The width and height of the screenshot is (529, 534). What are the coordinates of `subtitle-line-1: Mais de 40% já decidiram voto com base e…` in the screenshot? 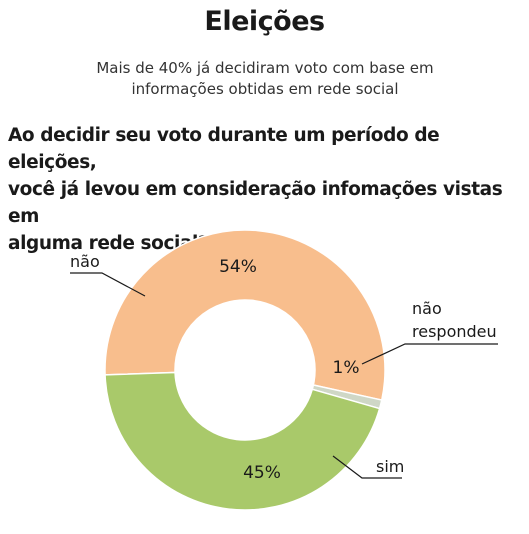 It's located at (265, 68).